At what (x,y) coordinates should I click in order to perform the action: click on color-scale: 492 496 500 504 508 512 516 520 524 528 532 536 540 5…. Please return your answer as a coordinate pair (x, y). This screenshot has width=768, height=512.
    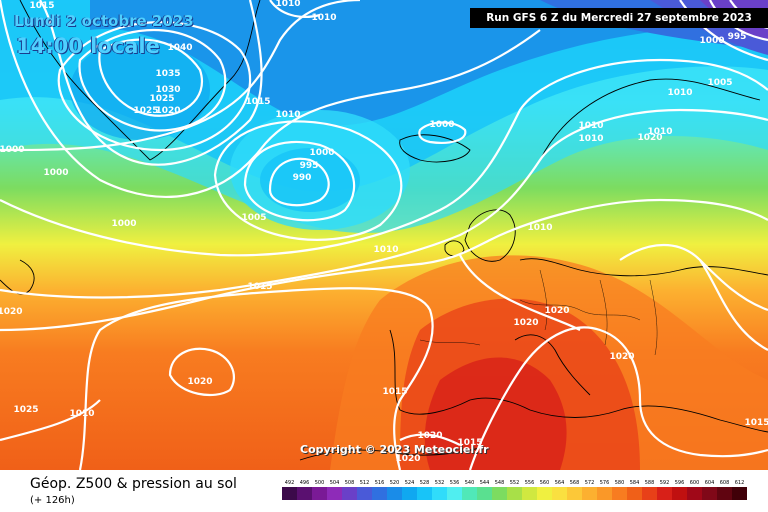
    Looking at the image, I should click on (514, 490).